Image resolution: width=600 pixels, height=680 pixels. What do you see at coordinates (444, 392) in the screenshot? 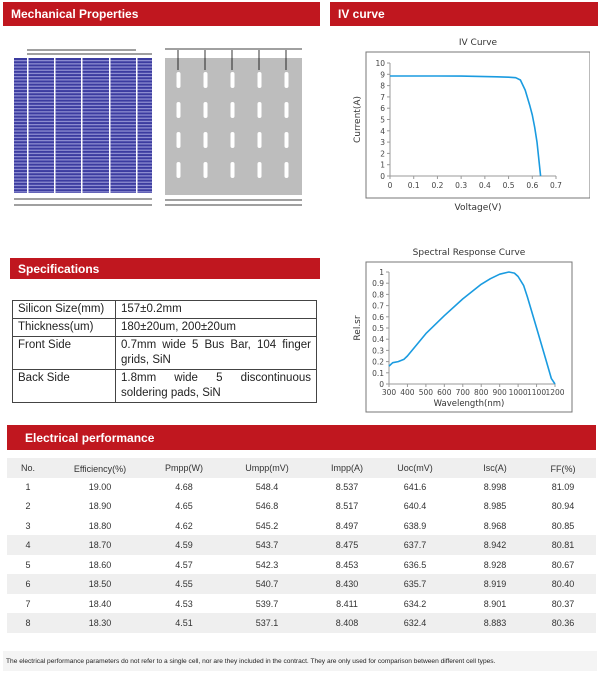
I see `x-tick-label: 600` at bounding box center [444, 392].